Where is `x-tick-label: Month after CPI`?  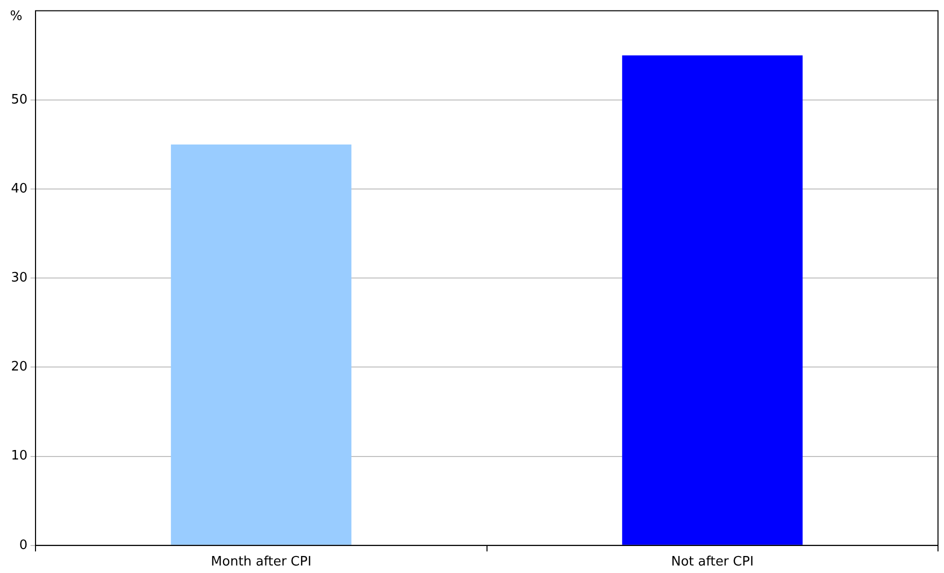
x-tick-label: Month after CPI is located at coordinates (261, 562).